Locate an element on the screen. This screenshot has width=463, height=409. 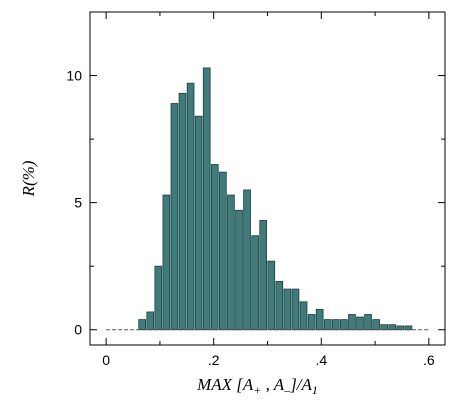
x-axis-title-sub-one: 1 is located at coordinates (315, 390).